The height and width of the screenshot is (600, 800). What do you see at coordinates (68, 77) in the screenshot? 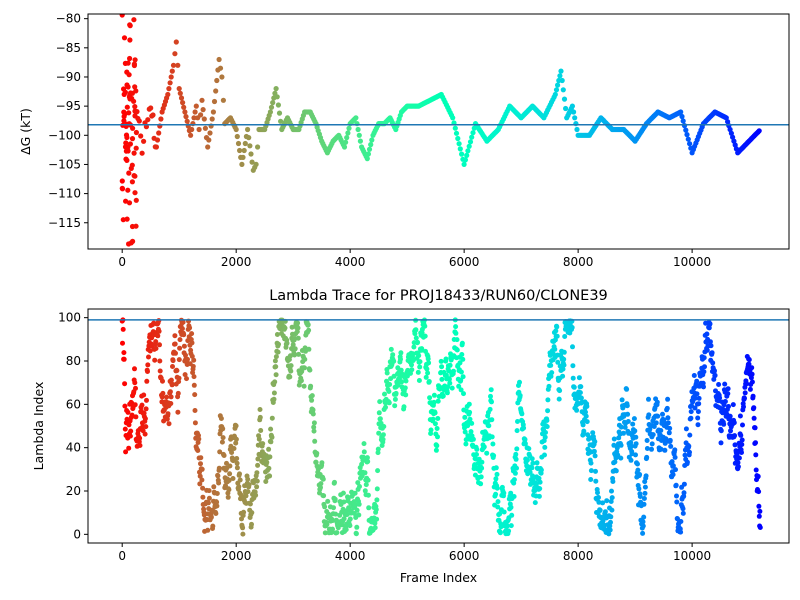
I see `deltag-y-tick-label: −90` at bounding box center [68, 77].